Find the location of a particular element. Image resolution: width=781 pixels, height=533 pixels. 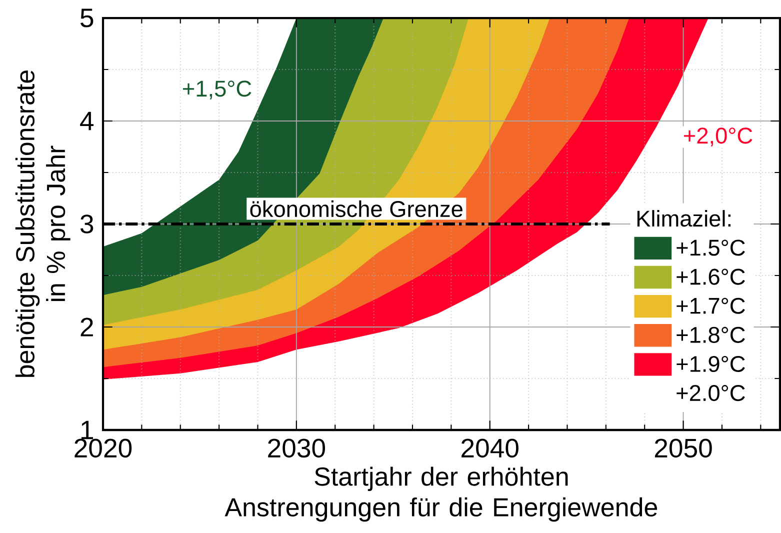

annotation: +1,5°C is located at coordinates (217, 90).